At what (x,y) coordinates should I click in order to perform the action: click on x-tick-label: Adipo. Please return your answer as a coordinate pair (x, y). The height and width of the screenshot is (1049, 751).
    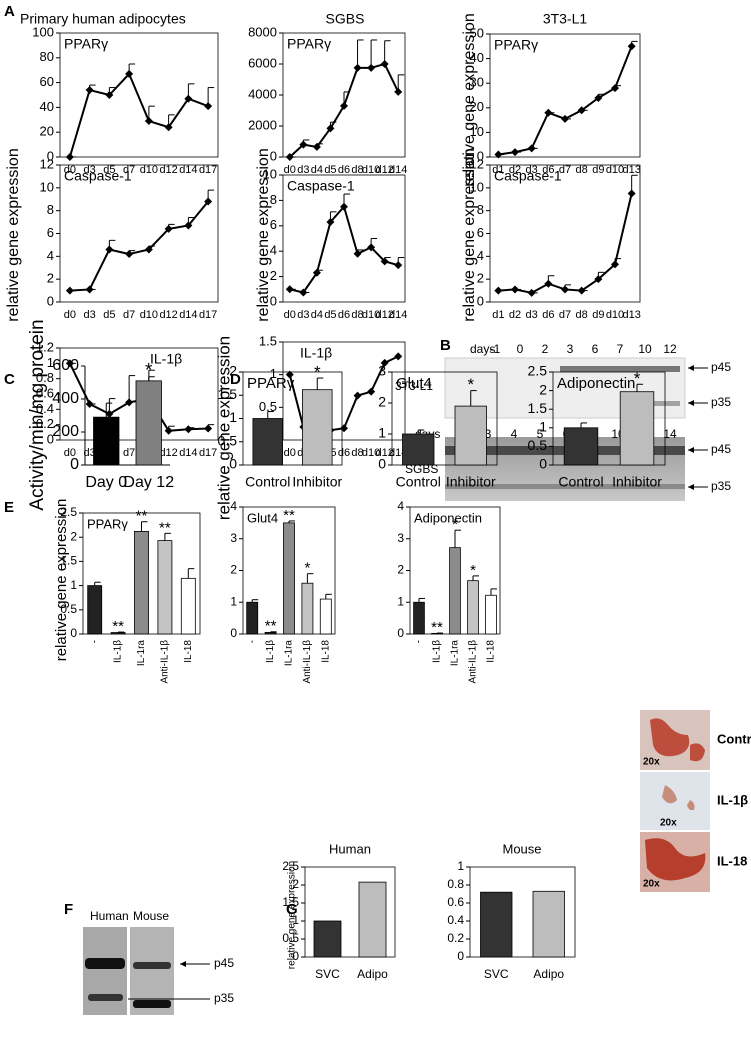
    Looking at the image, I should click on (372, 974).